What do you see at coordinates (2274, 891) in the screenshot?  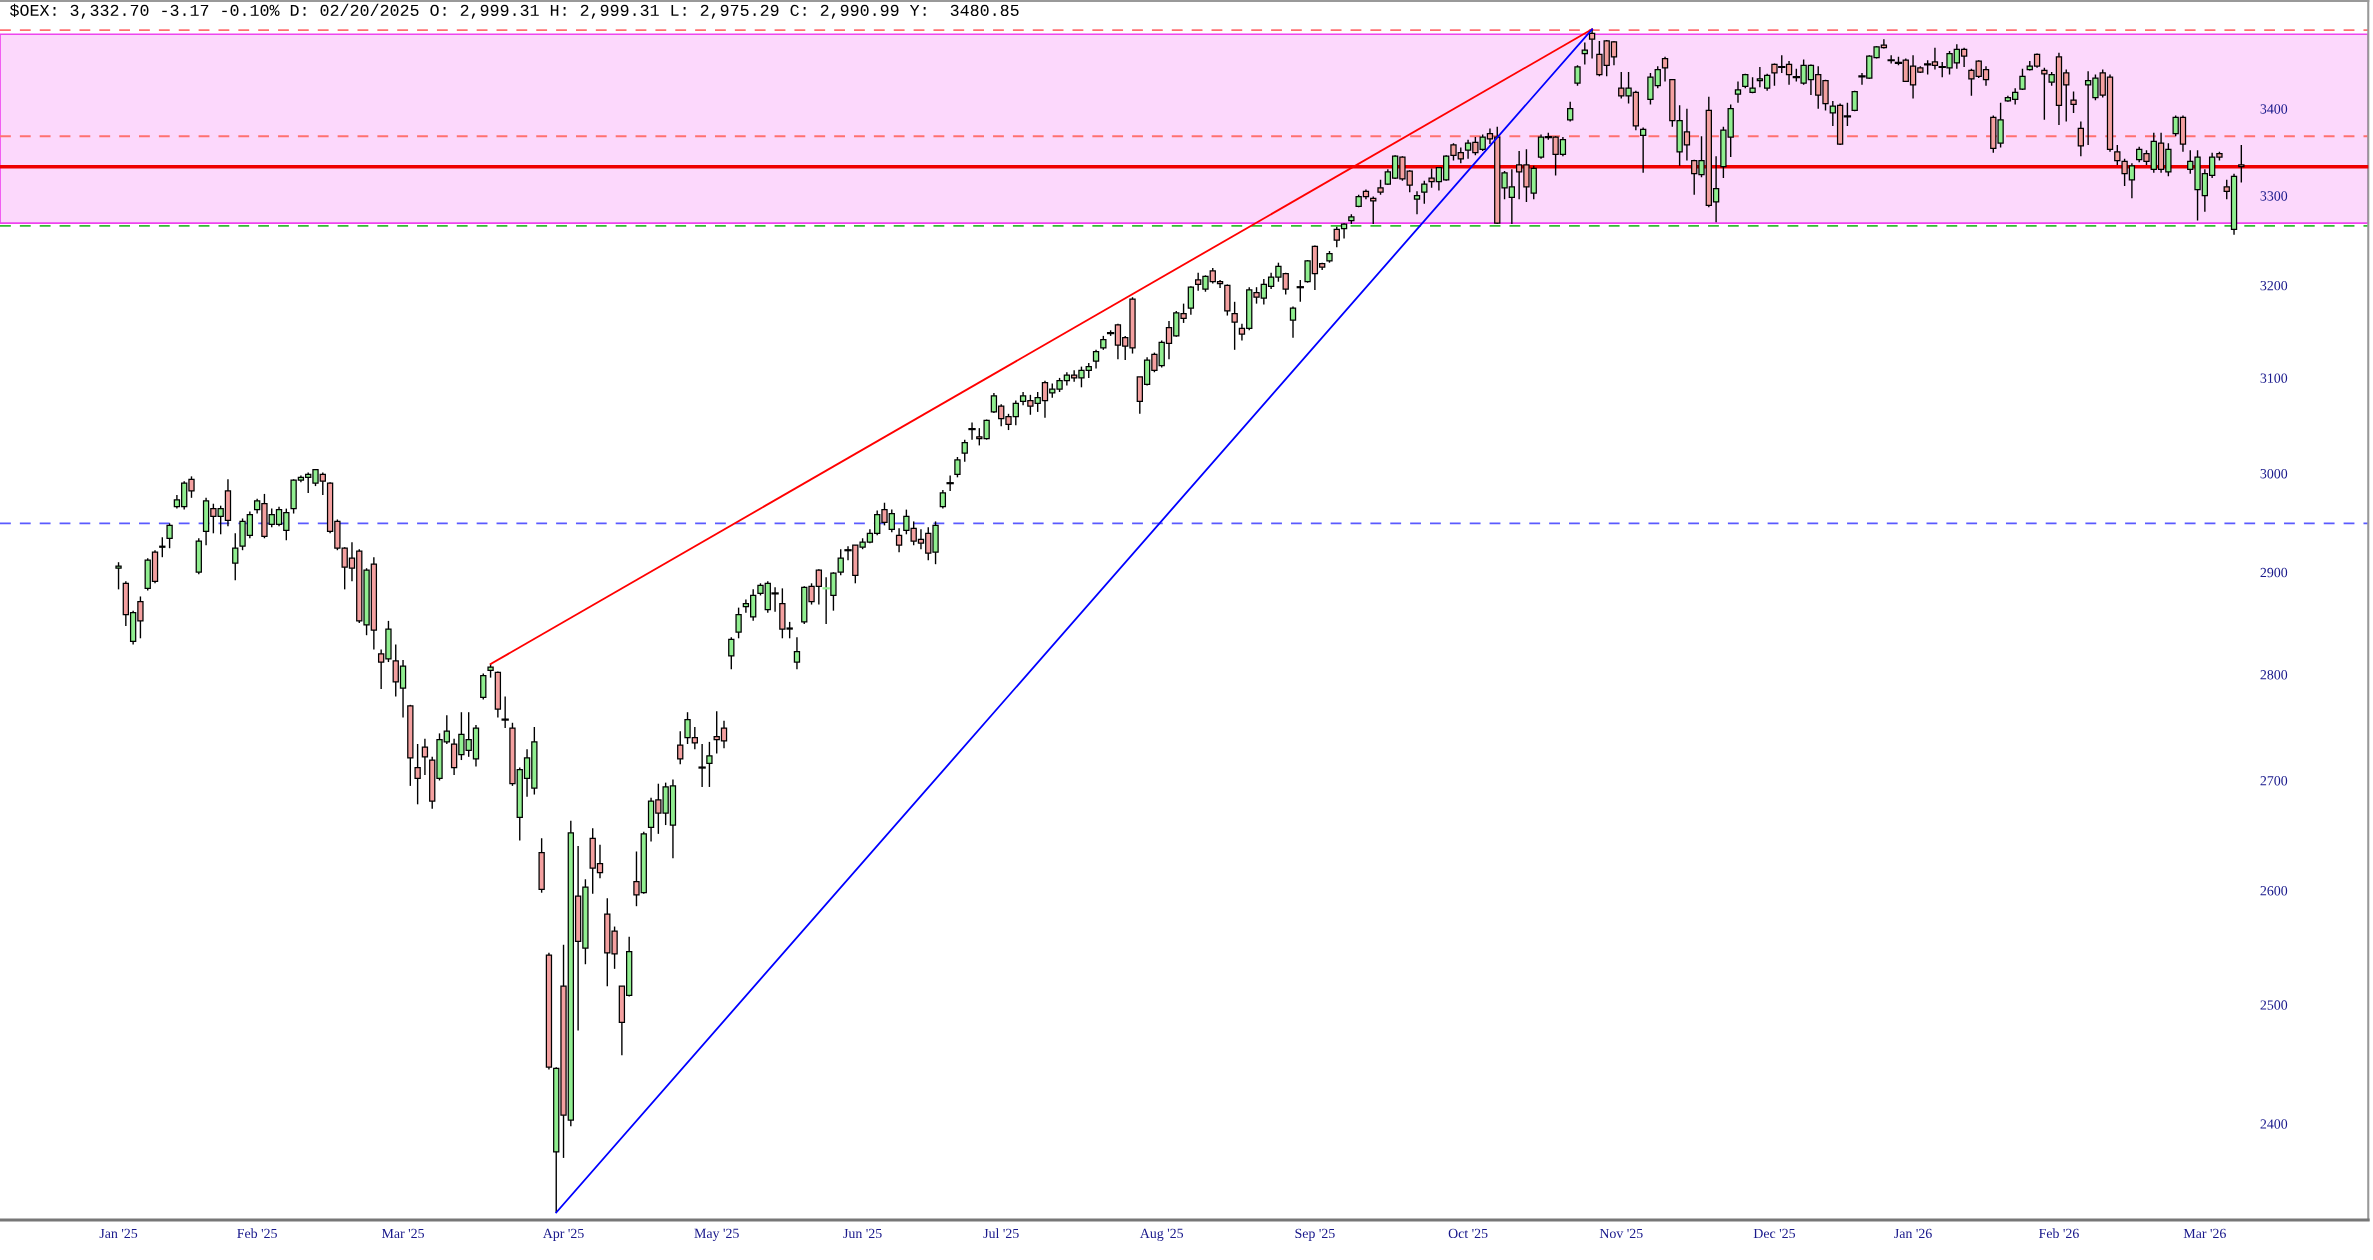 I see `y-tick-label: 2600` at bounding box center [2274, 891].